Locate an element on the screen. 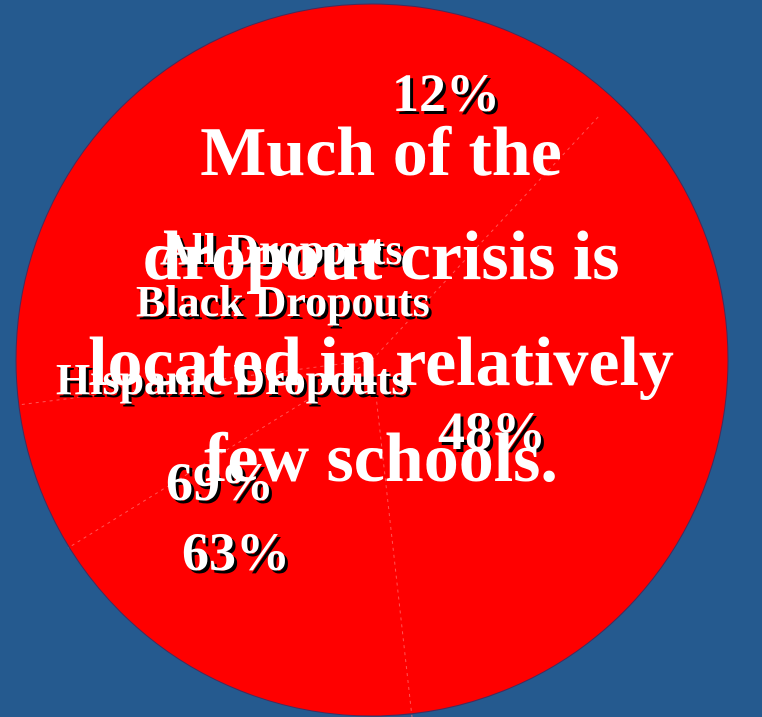 This screenshot has width=762, height=717. title-line-2: dropout crisis is is located at coordinates (381, 256).